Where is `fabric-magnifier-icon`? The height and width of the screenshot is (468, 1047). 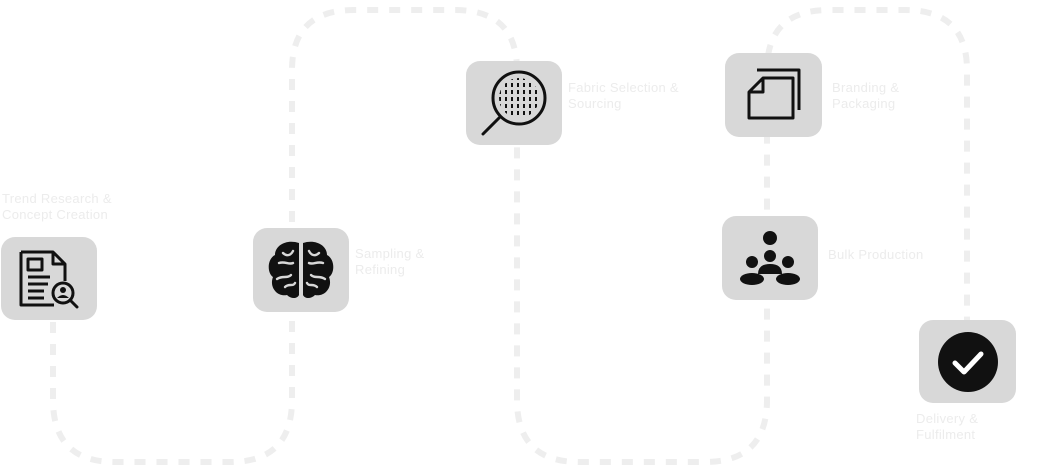
fabric-magnifier-icon is located at coordinates (514, 103).